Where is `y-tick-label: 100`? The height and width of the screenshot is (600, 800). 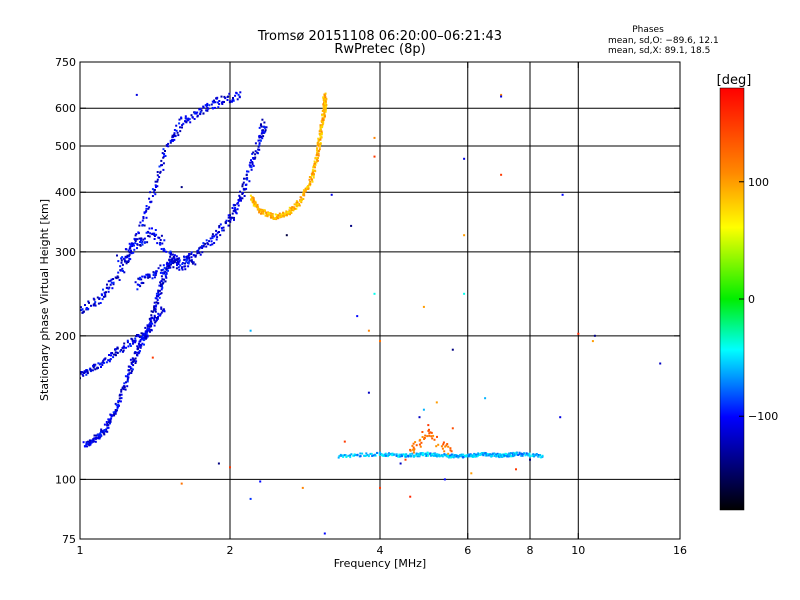
y-tick-label: 100 is located at coordinates (65, 479).